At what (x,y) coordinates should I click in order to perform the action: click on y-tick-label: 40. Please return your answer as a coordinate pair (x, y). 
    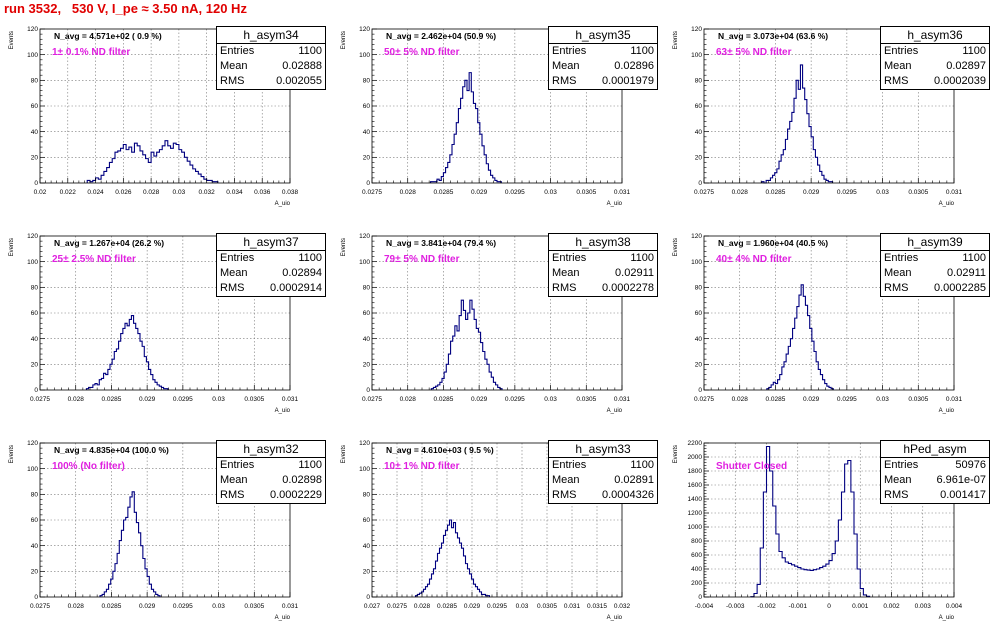
    Looking at the image, I should click on (35, 546).